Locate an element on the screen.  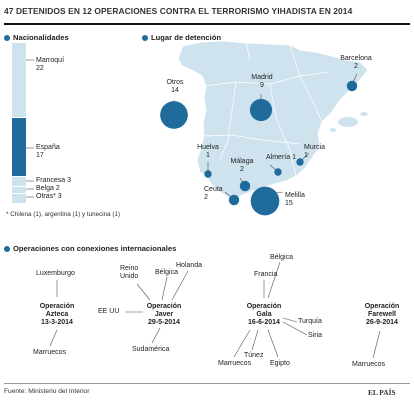
link-javer-reino-unido is located at coordinates (143, 292).